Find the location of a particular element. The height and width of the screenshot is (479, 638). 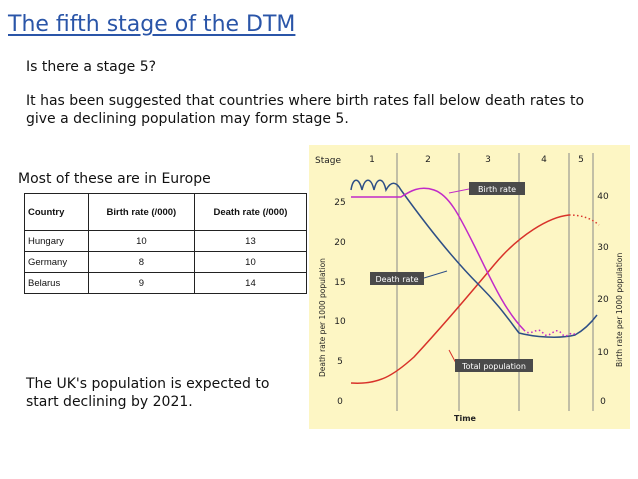

table-row: Hungary 10 13 is located at coordinates (166, 241).